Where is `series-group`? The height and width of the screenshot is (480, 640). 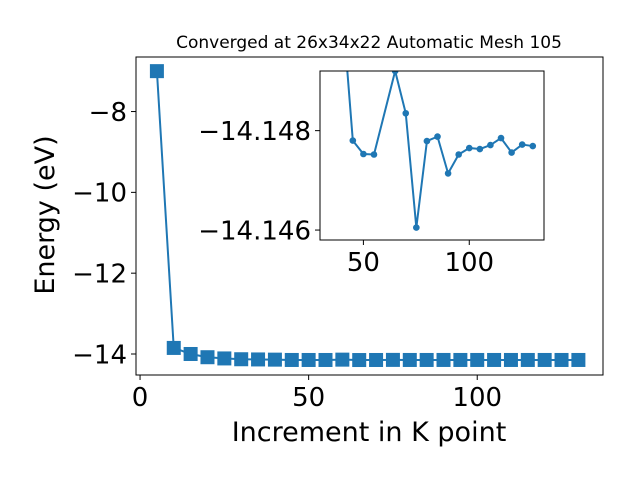
series-group is located at coordinates (438, 117).